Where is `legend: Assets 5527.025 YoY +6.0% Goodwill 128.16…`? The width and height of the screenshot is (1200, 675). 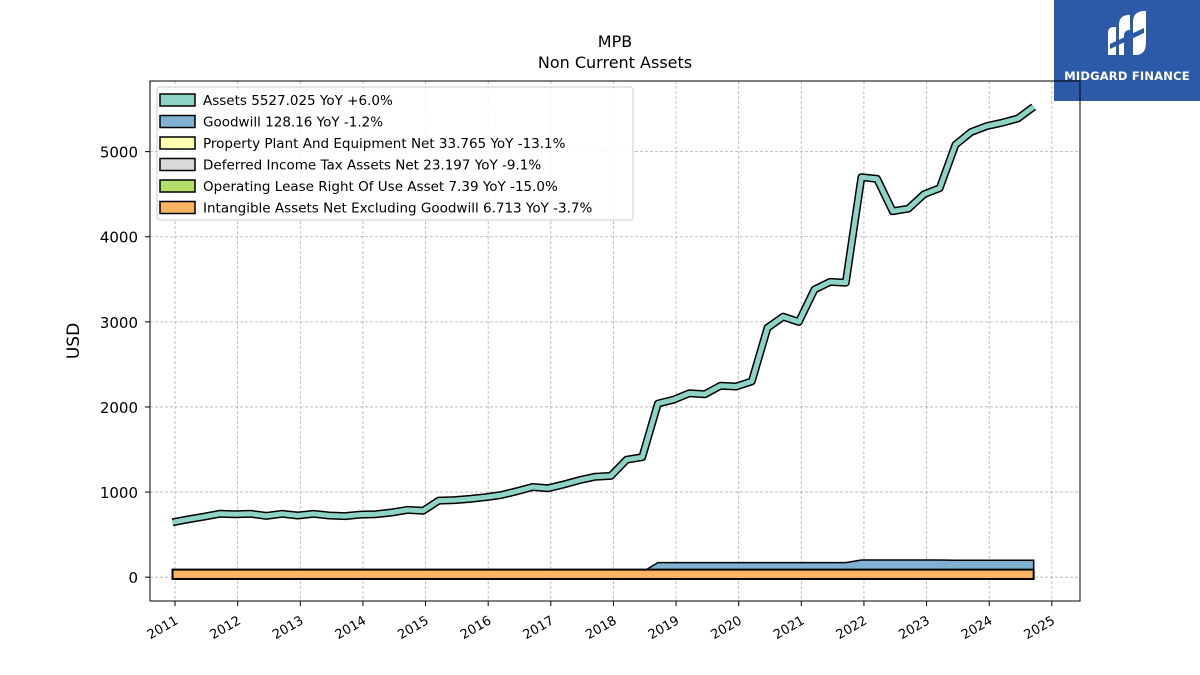
legend: Assets 5527.025 YoY +6.0% Goodwill 128.16… is located at coordinates (395, 153).